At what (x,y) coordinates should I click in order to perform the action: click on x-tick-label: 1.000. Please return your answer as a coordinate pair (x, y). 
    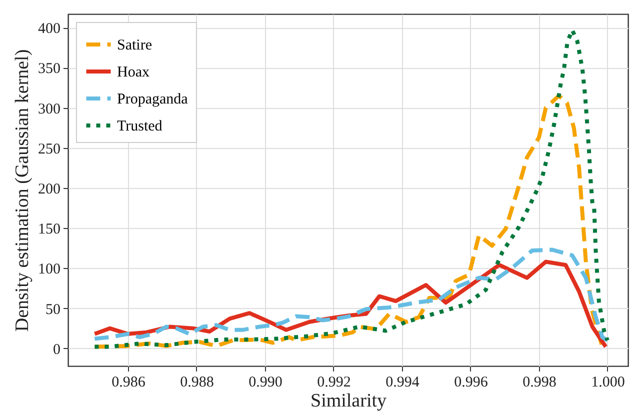
    Looking at the image, I should click on (608, 382).